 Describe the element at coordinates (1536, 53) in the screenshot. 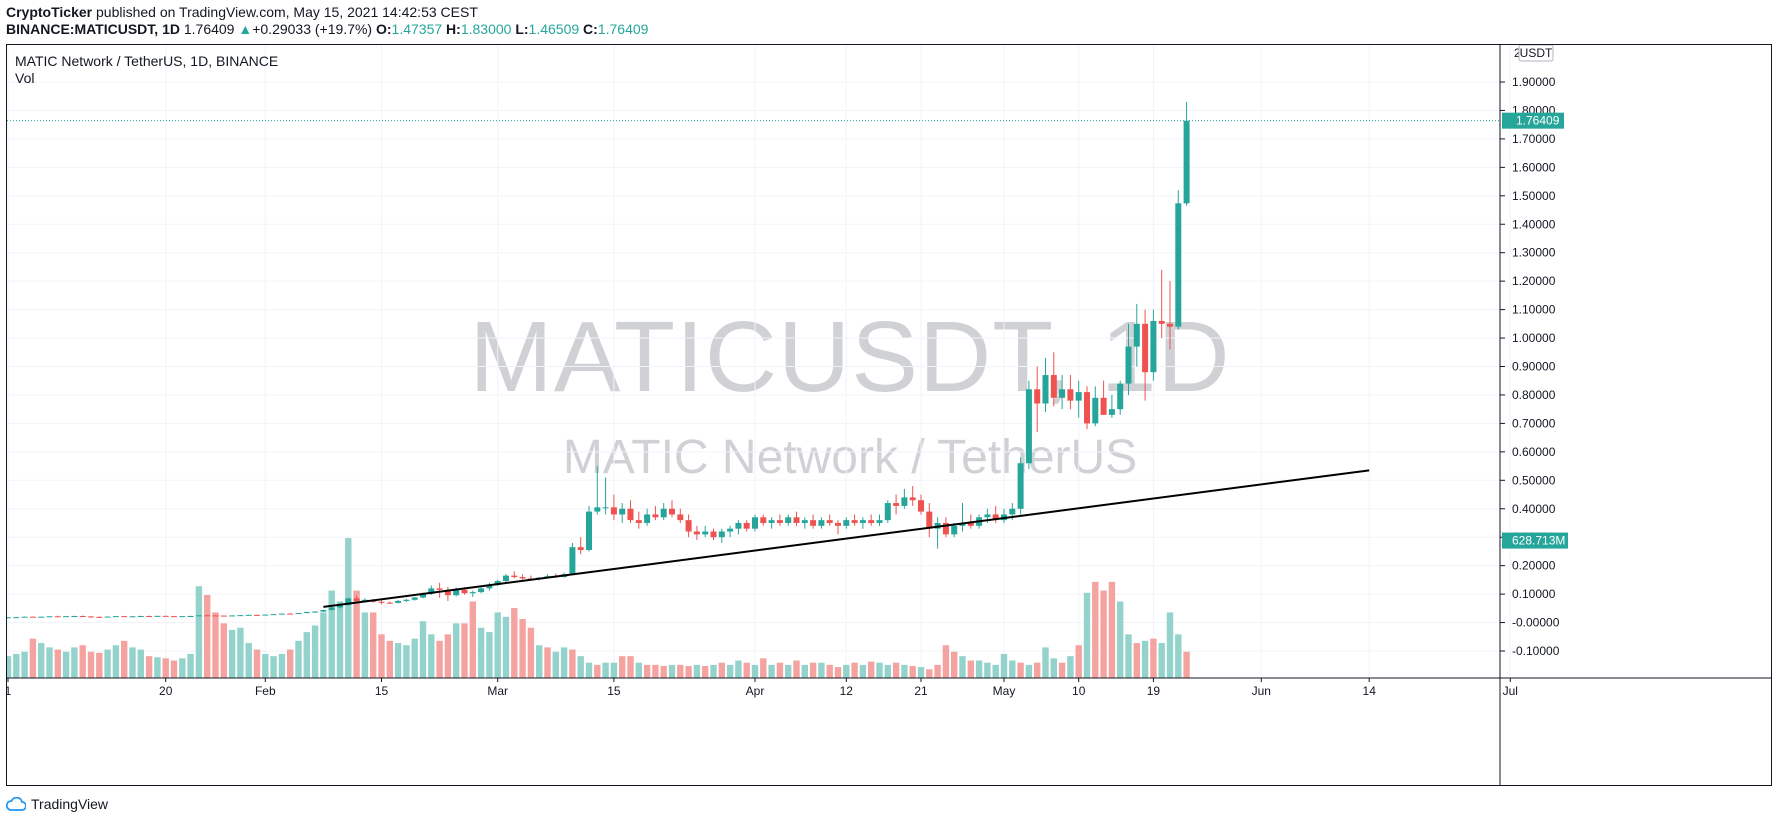

I see `currency-label: USDT` at that location.